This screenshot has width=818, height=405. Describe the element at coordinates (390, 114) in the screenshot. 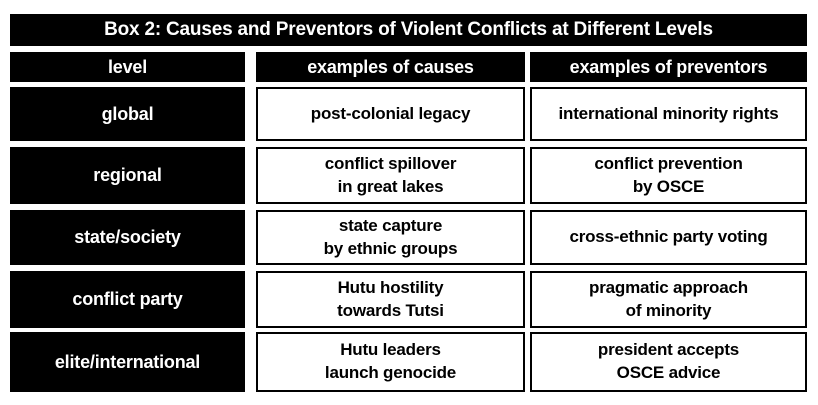

I see `cause-cell: post-colonial legacy` at that location.